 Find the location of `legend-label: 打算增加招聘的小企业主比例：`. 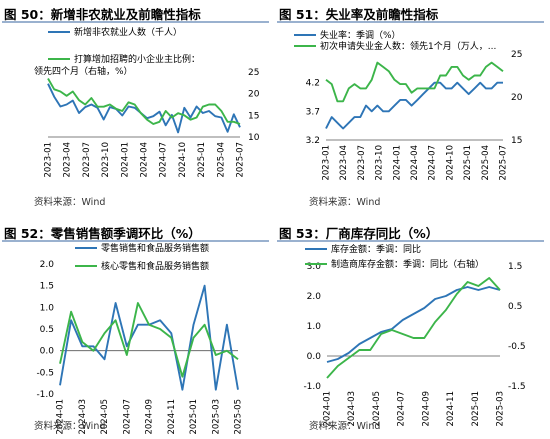

legend-label: 打算增加招聘的小企业主比例： is located at coordinates (137, 59).